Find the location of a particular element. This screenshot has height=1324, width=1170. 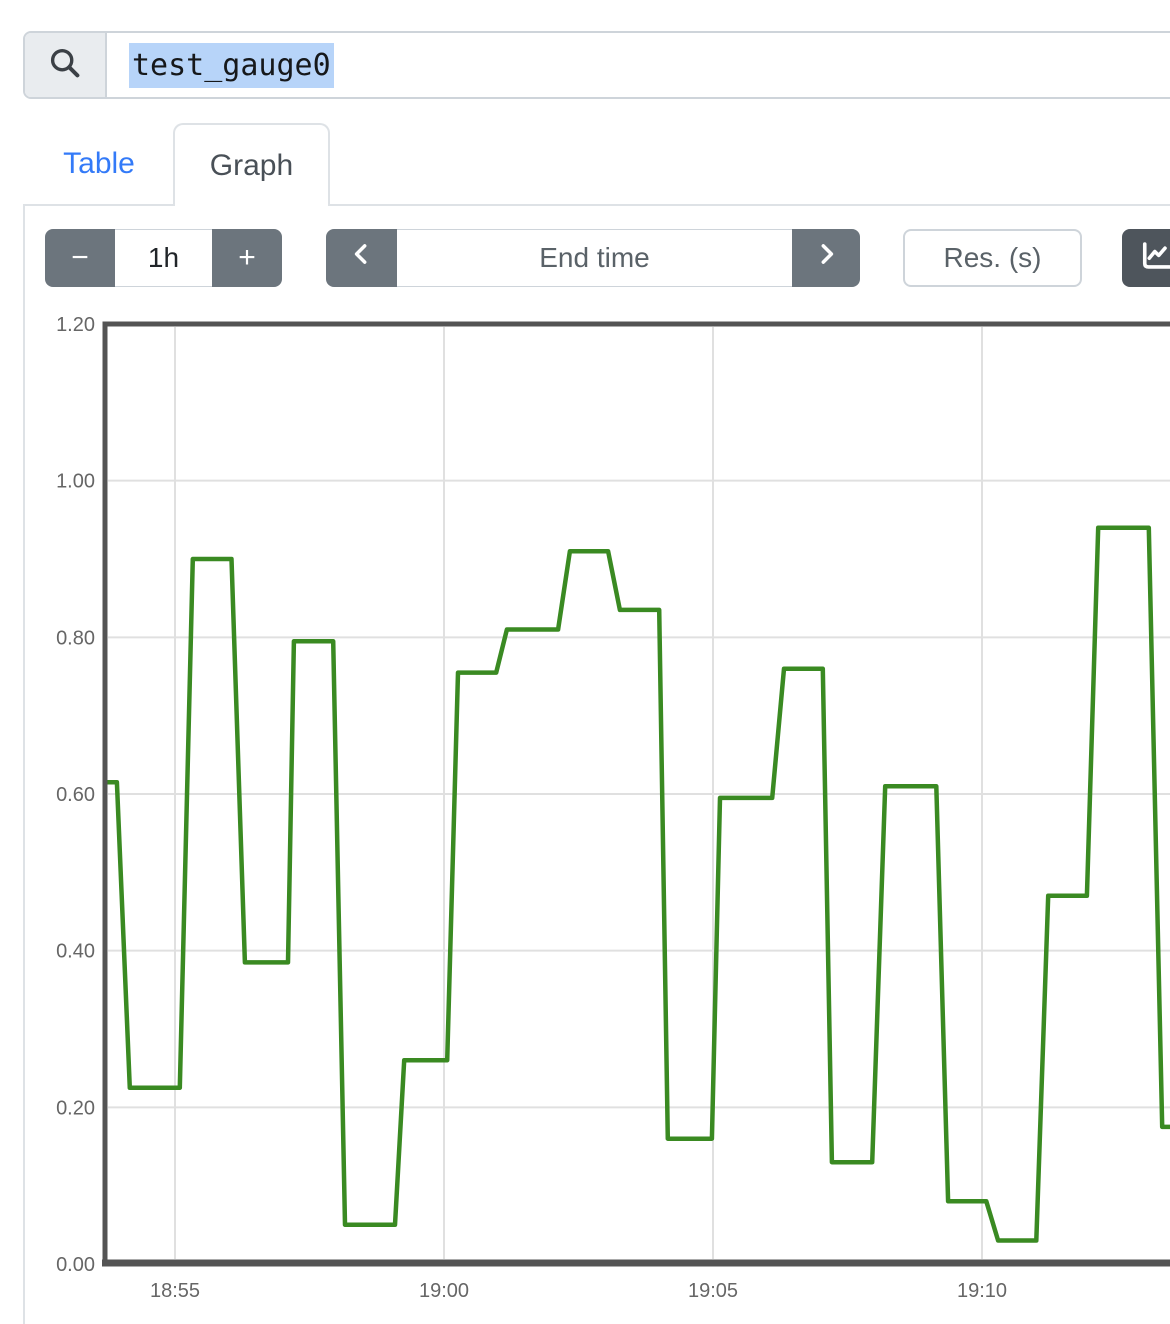

end-time-placeholder: End time is located at coordinates (594, 257).